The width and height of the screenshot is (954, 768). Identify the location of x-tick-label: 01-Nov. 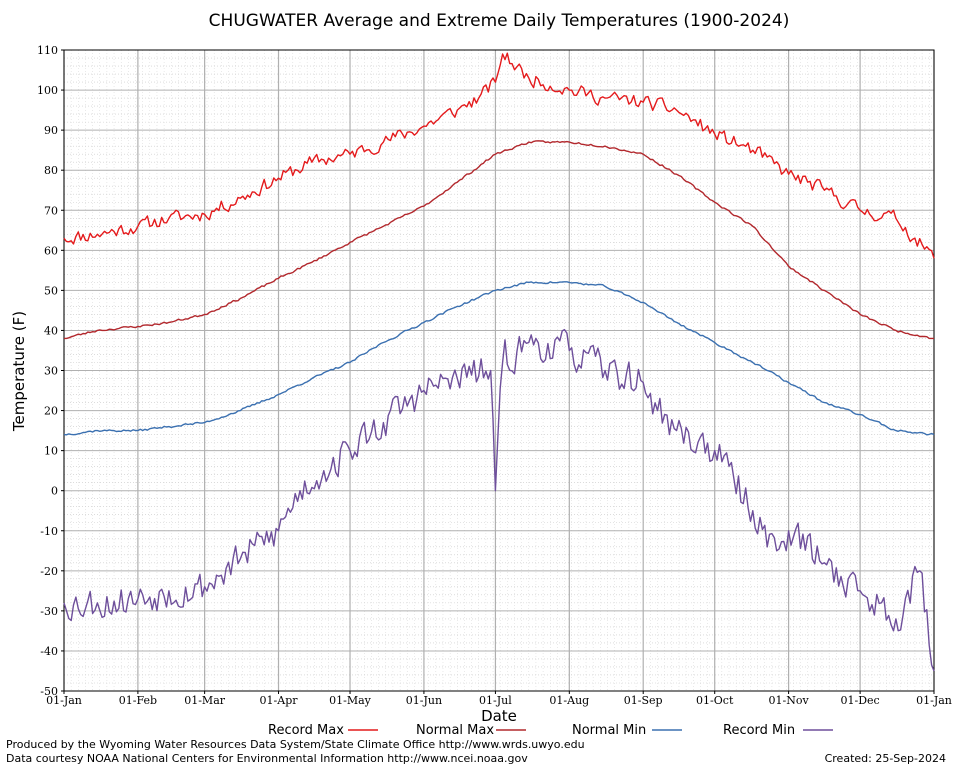
(789, 700).